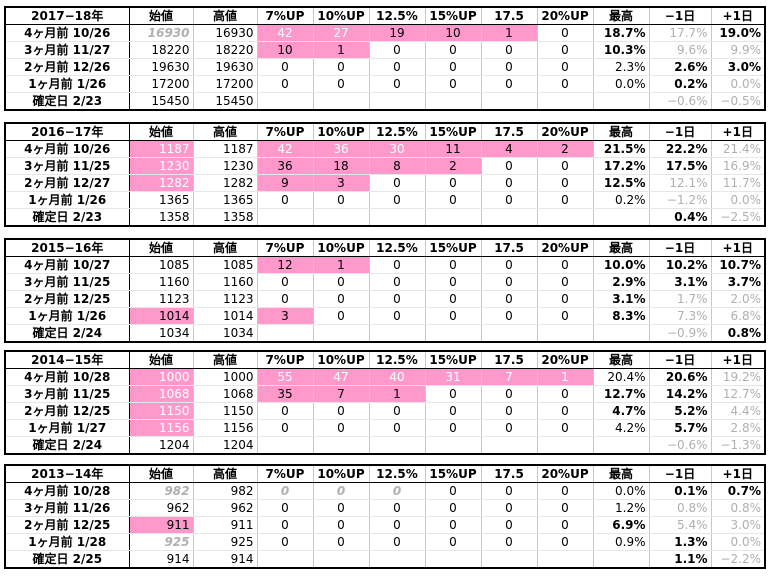 This screenshot has height=577, width=768. I want to click on cell-plus1: −0.5%, so click(738, 101).